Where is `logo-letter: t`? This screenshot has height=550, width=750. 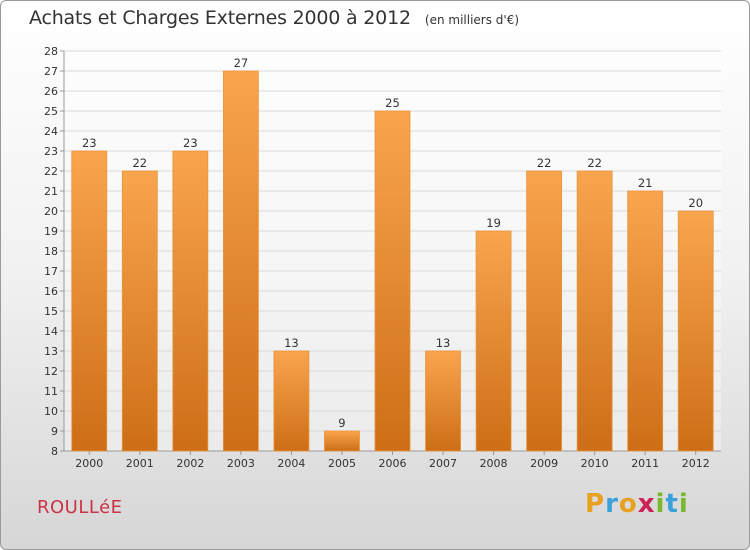 logo-letter: t is located at coordinates (672, 504).